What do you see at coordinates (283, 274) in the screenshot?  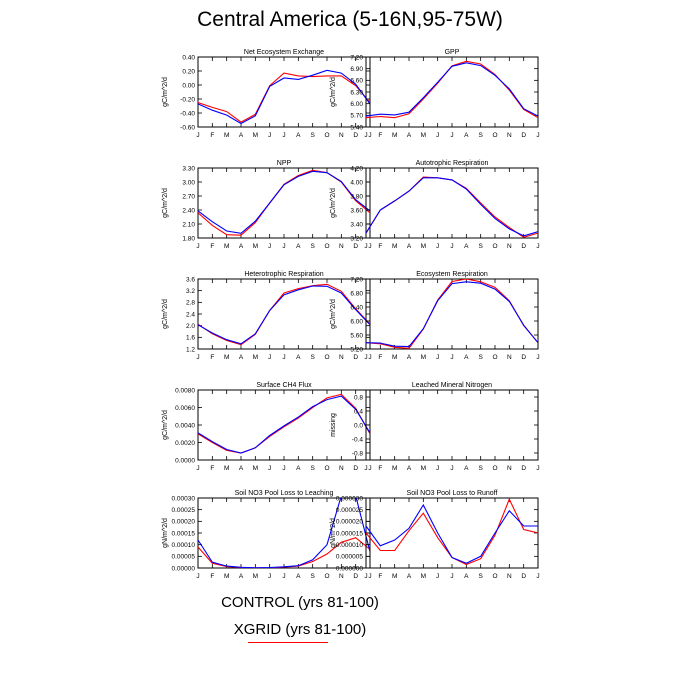 I see `panel-title: Heterotrophic Respiration` at bounding box center [283, 274].